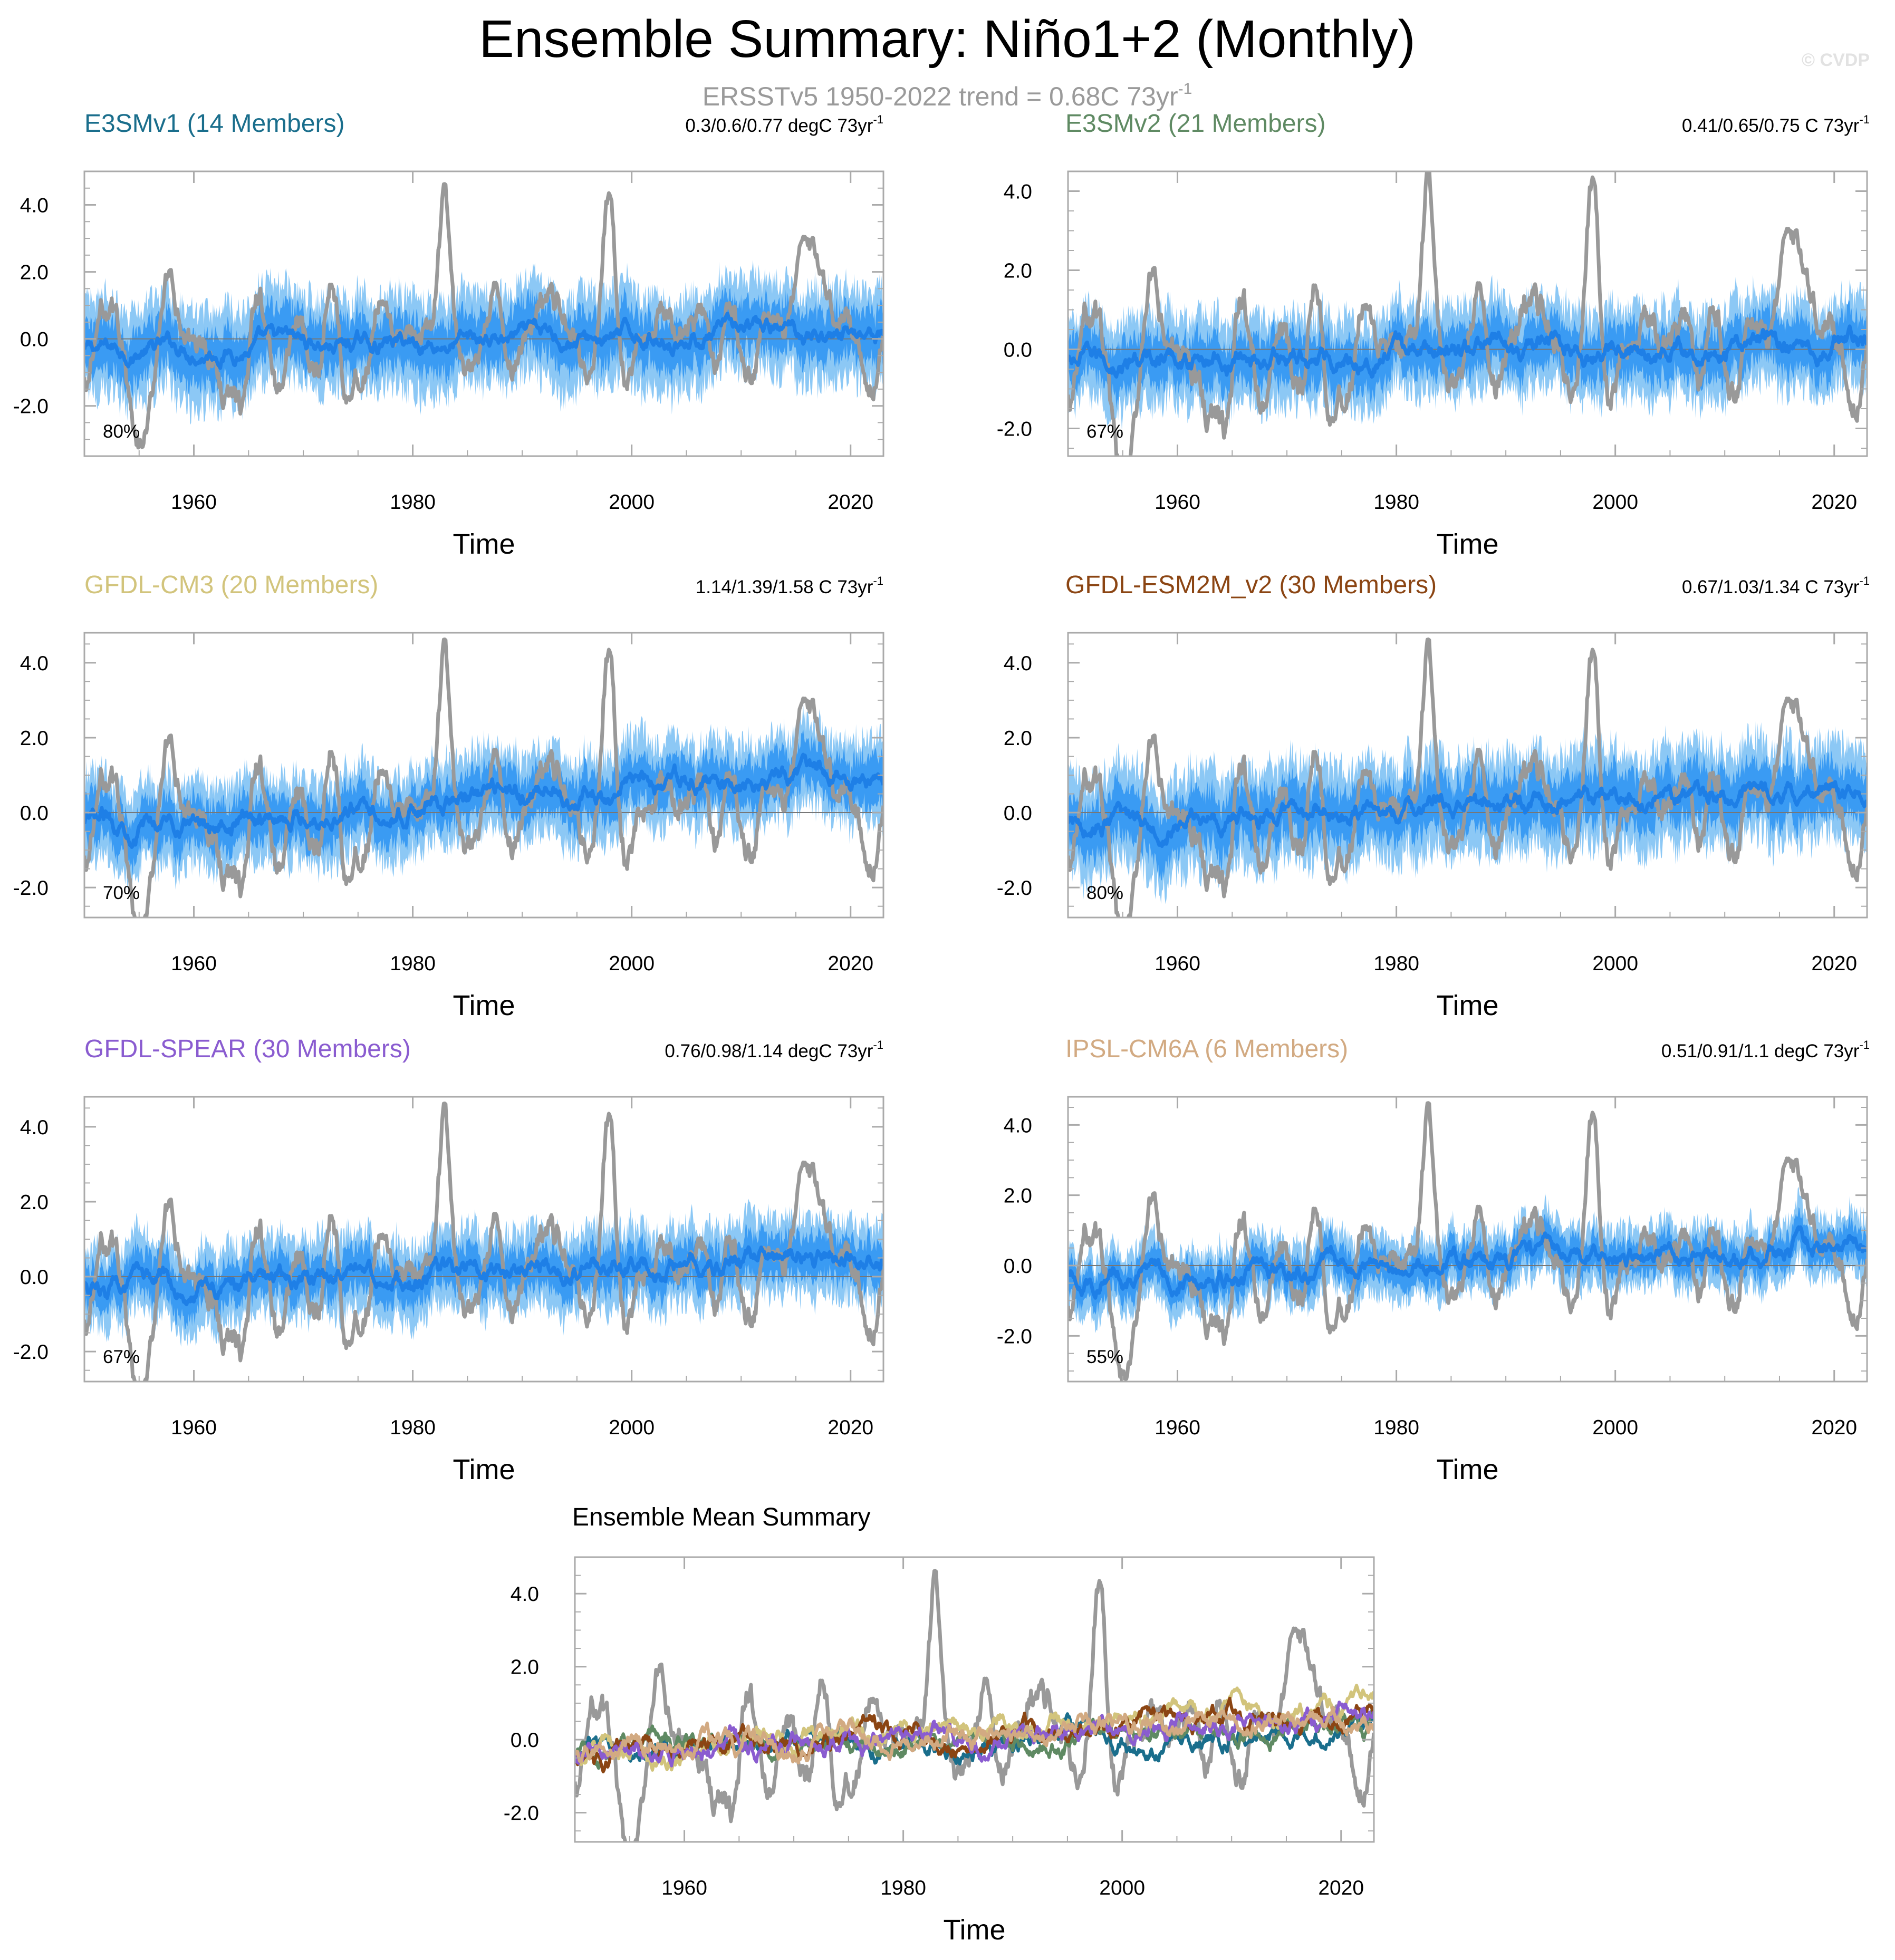 This screenshot has height=1960, width=1895. I want to click on trend-annotation: 0.76/0.98/1.14 degC 73yr-1, so click(774, 1049).